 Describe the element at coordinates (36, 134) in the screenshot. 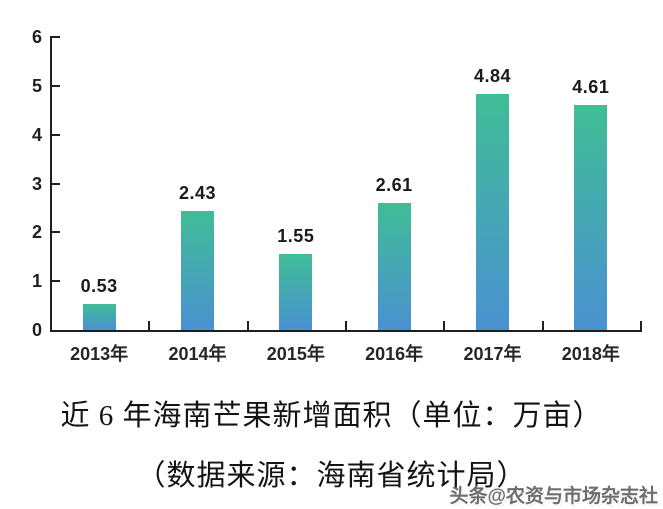

I see `y-axis-tick-label: 4` at that location.